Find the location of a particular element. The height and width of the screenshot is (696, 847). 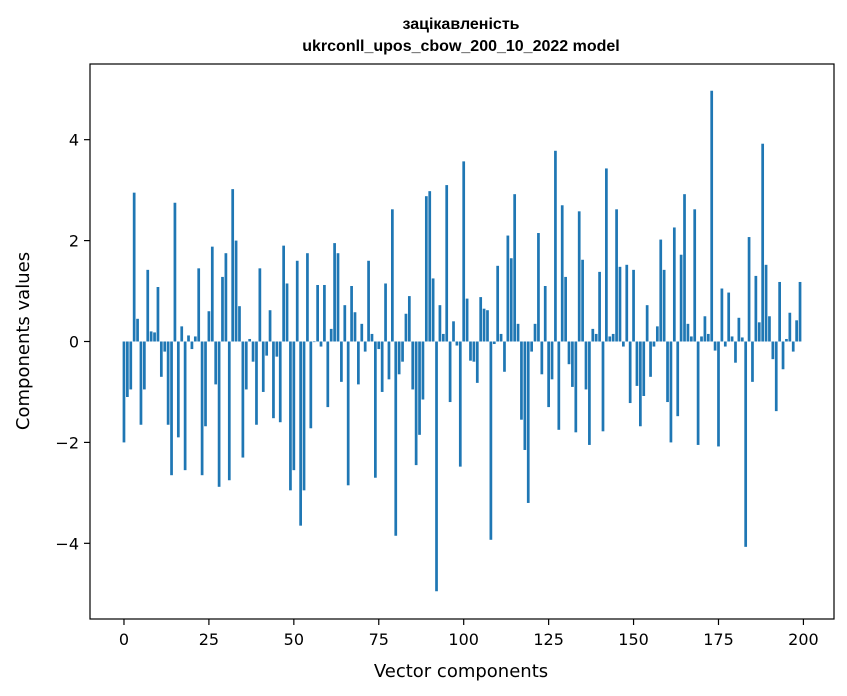

x-tick-label: 75 is located at coordinates (379, 639).